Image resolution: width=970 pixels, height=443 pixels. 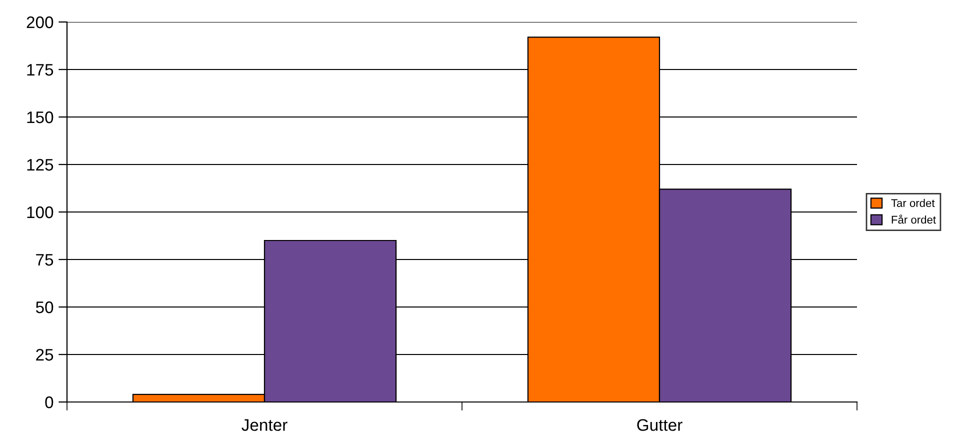 What do you see at coordinates (913, 203) in the screenshot?
I see `legend-label: Tar ordet` at bounding box center [913, 203].